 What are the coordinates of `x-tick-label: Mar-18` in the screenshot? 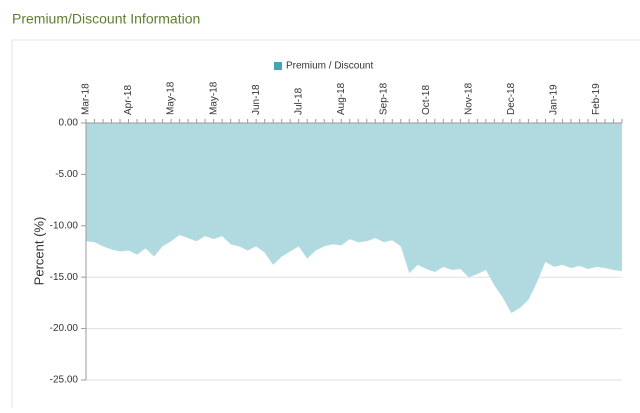 It's located at (86, 99).